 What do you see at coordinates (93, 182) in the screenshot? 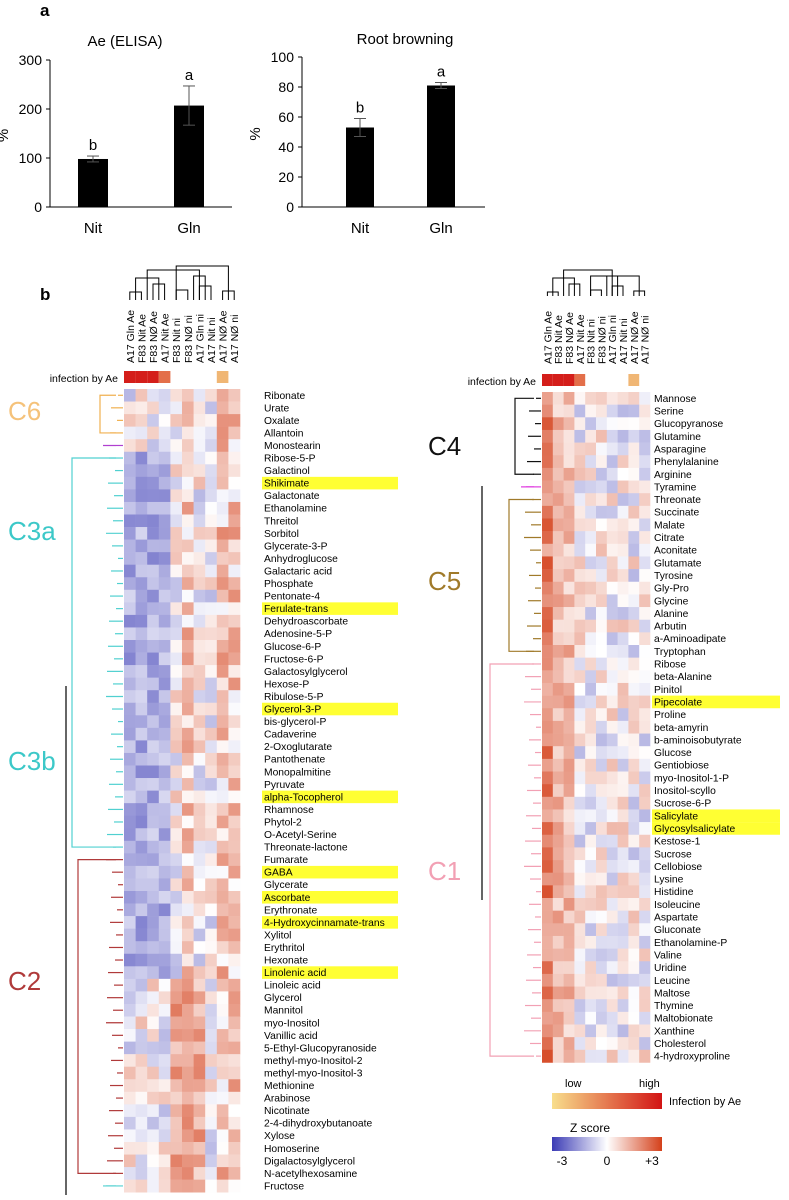
I see `bar-nit` at bounding box center [93, 182].